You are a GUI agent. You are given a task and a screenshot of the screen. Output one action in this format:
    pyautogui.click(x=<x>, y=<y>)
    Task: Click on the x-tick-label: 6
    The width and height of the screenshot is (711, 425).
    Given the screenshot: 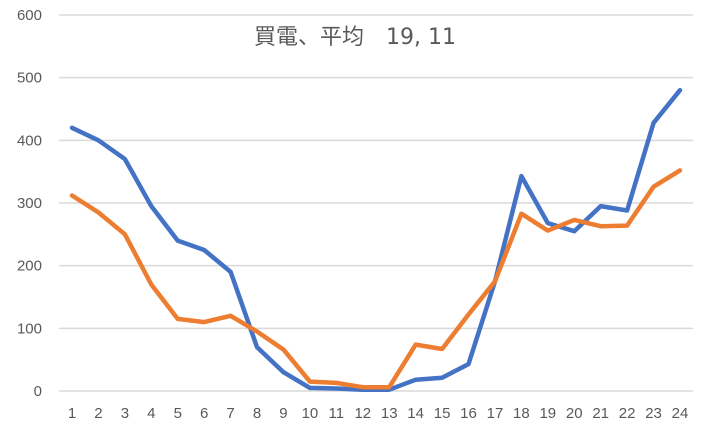 What is the action you would take?
    pyautogui.click(x=204, y=413)
    